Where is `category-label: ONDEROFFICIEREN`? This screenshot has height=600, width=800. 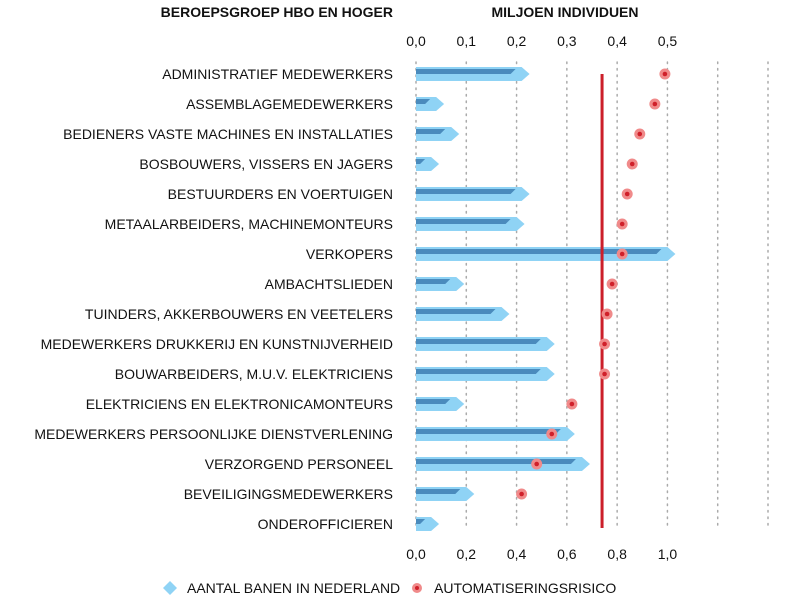
category-label: ONDEROFFICIEREN is located at coordinates (325, 524).